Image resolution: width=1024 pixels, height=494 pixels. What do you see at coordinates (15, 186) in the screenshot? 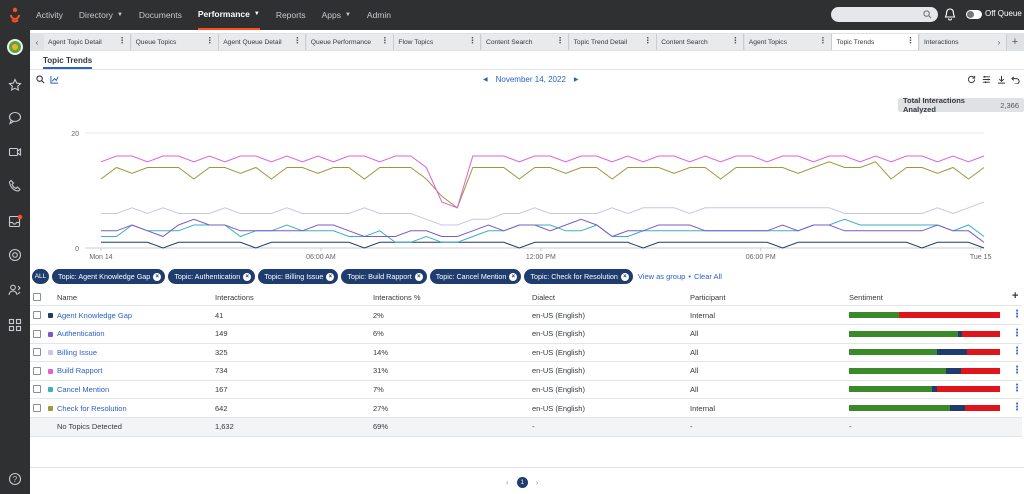
I see `phone-icon` at bounding box center [15, 186].